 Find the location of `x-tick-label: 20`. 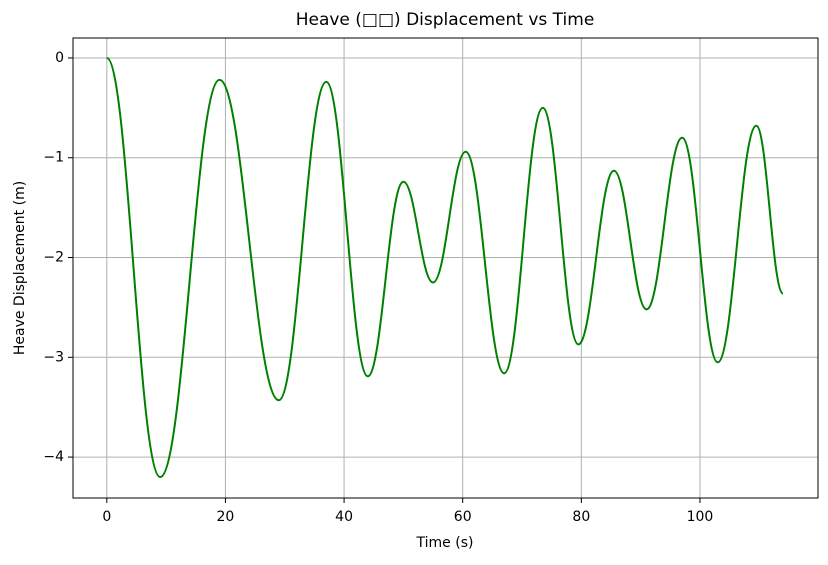

x-tick-label: 20 is located at coordinates (226, 517).